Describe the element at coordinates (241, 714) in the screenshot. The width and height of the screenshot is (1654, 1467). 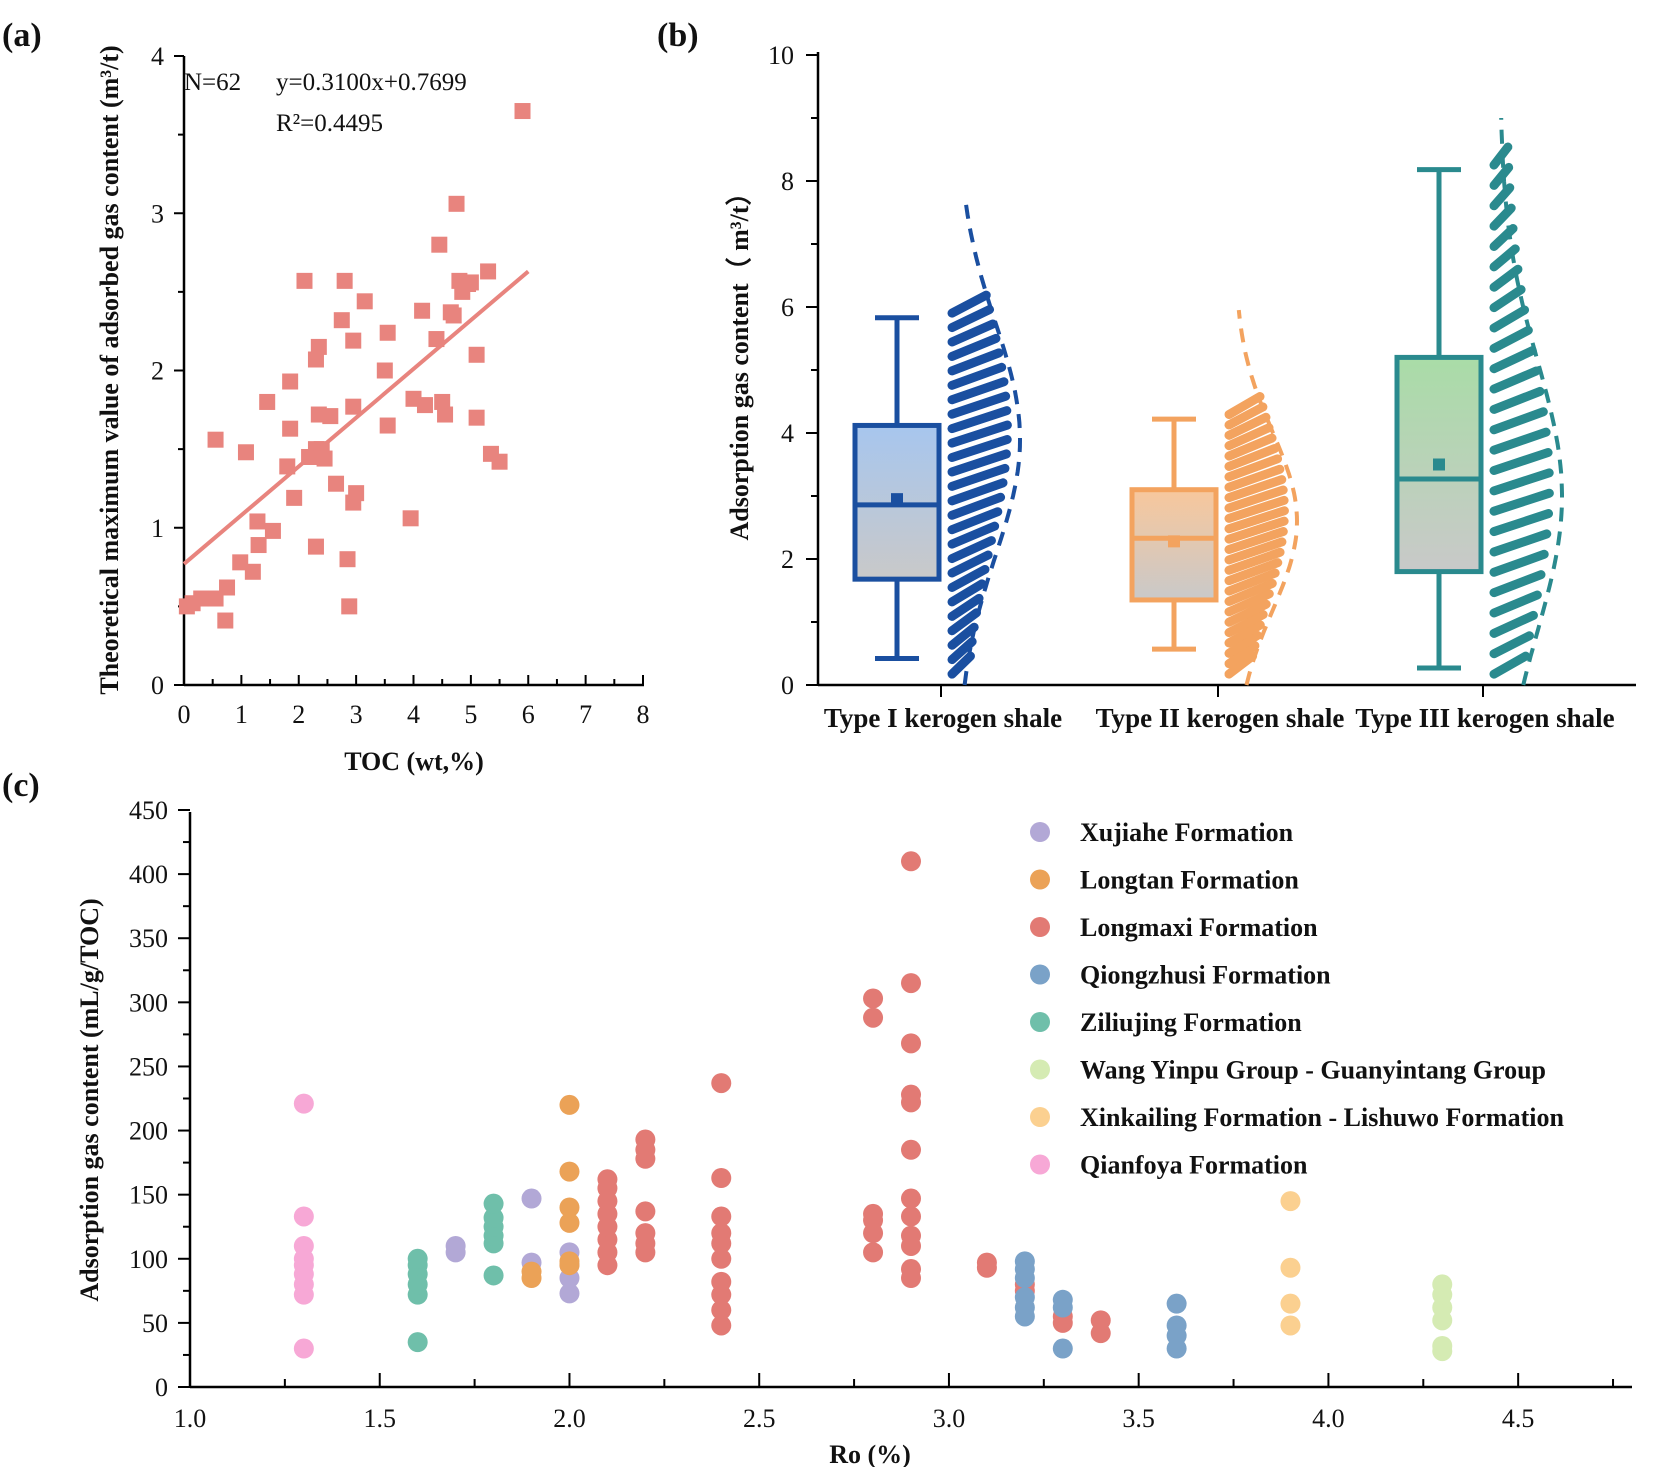
I see `chart-a-x-tick-label: 1` at that location.